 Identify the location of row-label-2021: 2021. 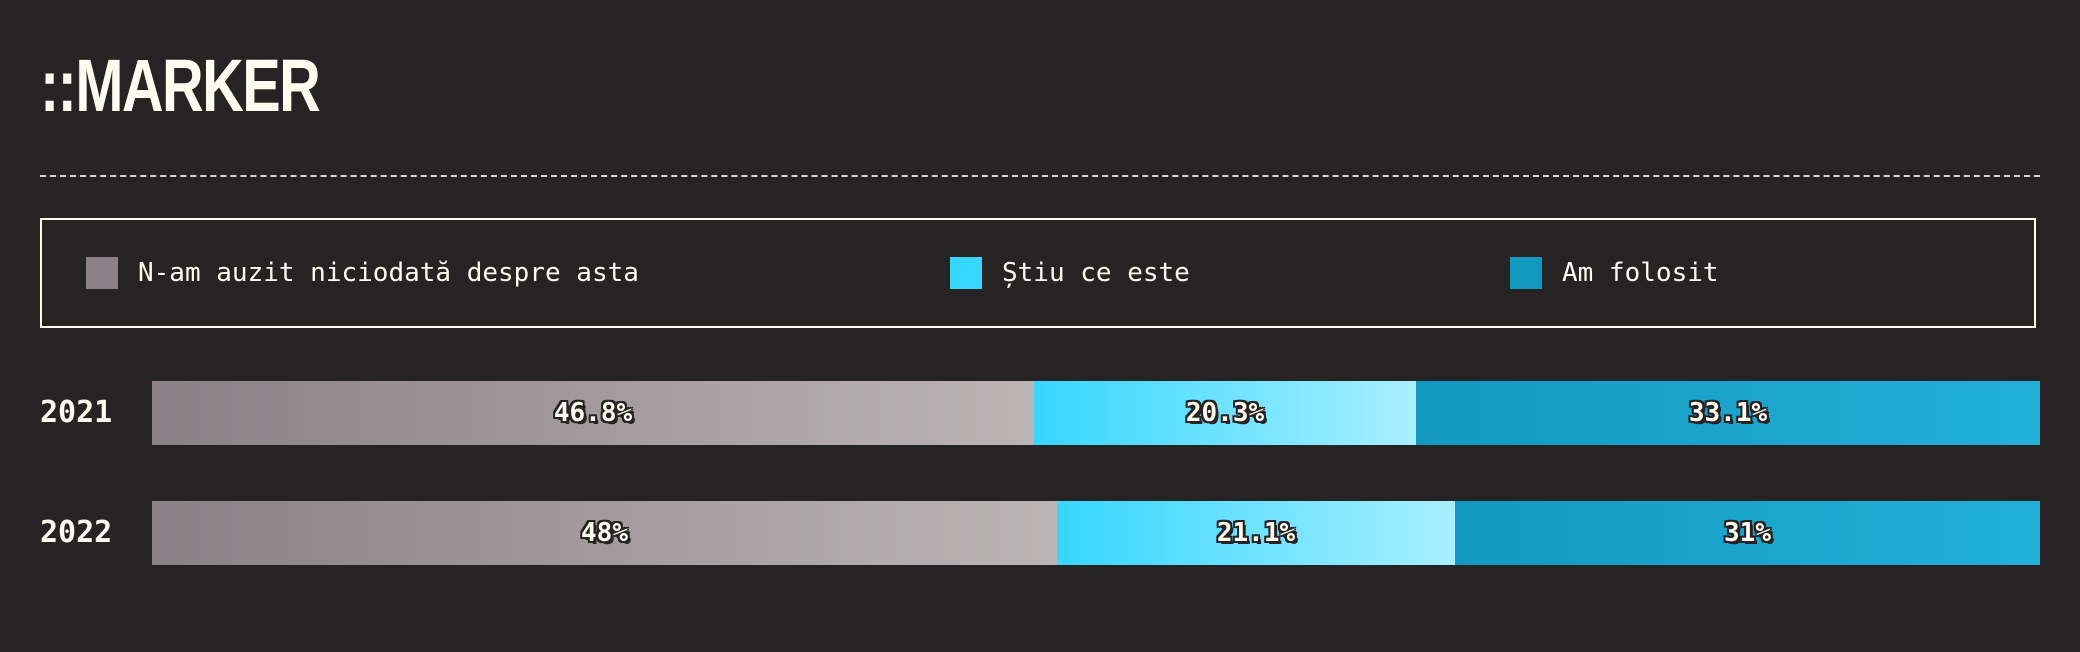
(76, 412).